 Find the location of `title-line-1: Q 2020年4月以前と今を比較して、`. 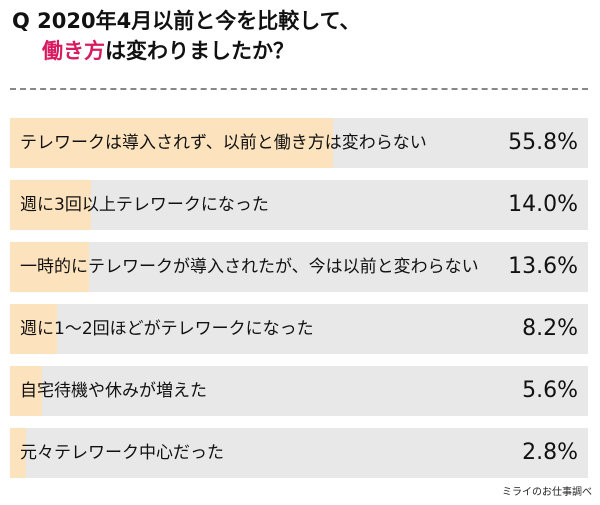

title-line-1: Q 2020年4月以前と今を比較して、 is located at coordinates (186, 21).